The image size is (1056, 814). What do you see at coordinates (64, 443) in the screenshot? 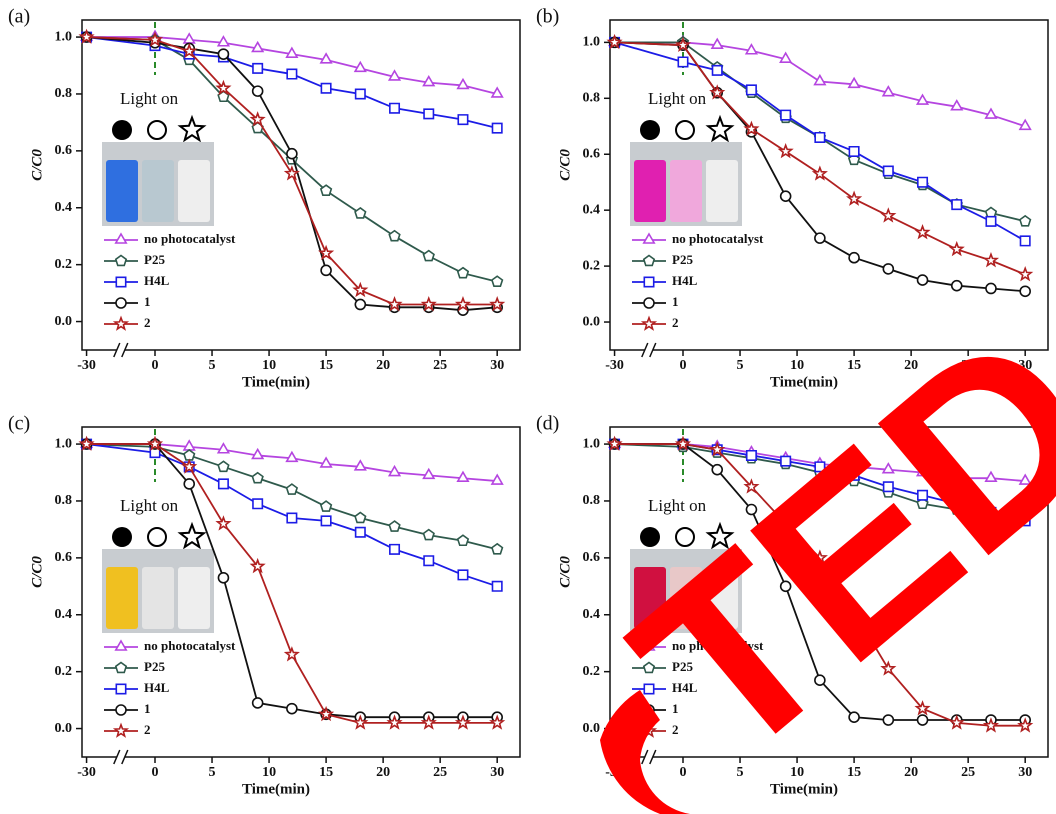
I see `y-tick-label: 1.0` at bounding box center [64, 443].